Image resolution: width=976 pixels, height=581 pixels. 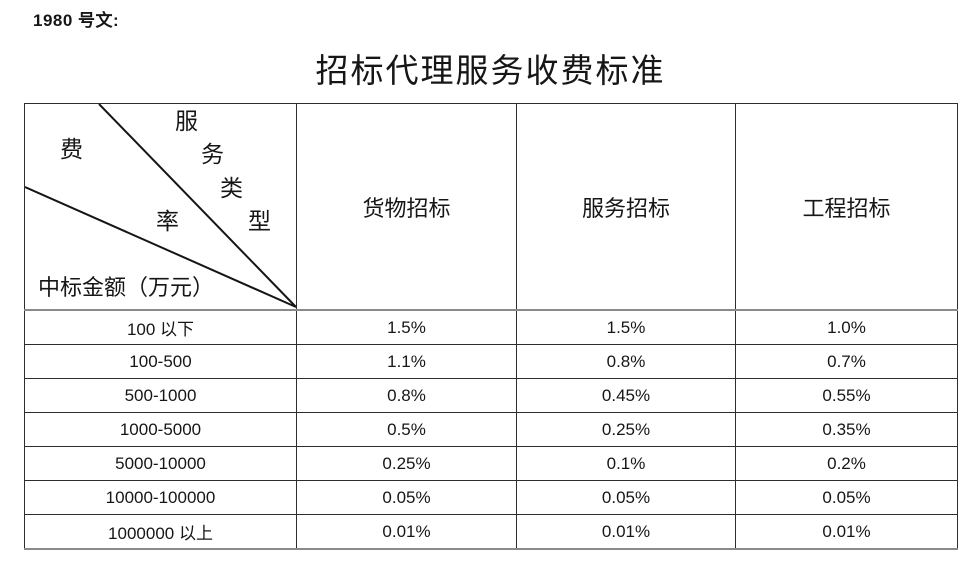 I want to click on diagonal-divider-lines, so click(x=161, y=206).